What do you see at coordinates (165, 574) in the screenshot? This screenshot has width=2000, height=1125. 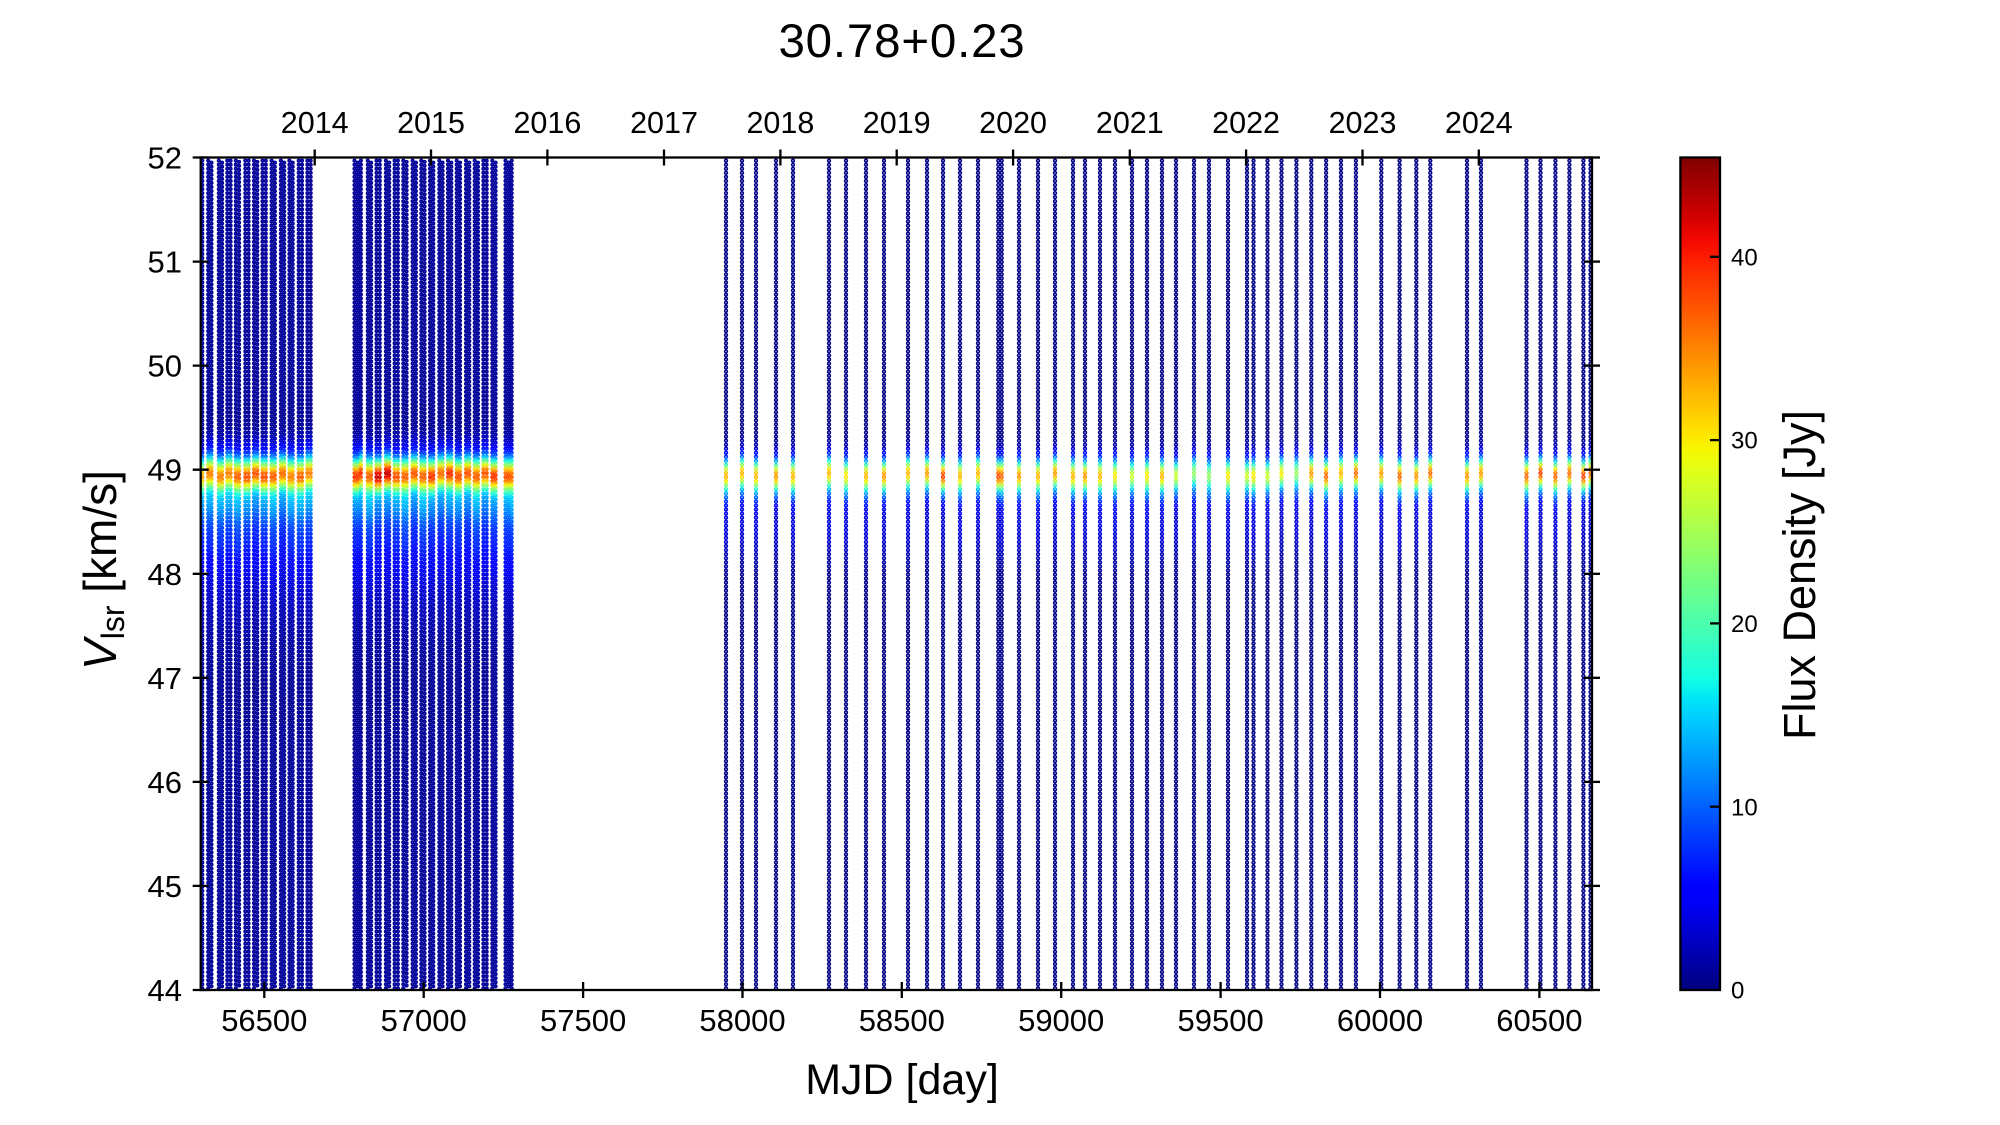 I see `svg-text: 48` at bounding box center [165, 574].